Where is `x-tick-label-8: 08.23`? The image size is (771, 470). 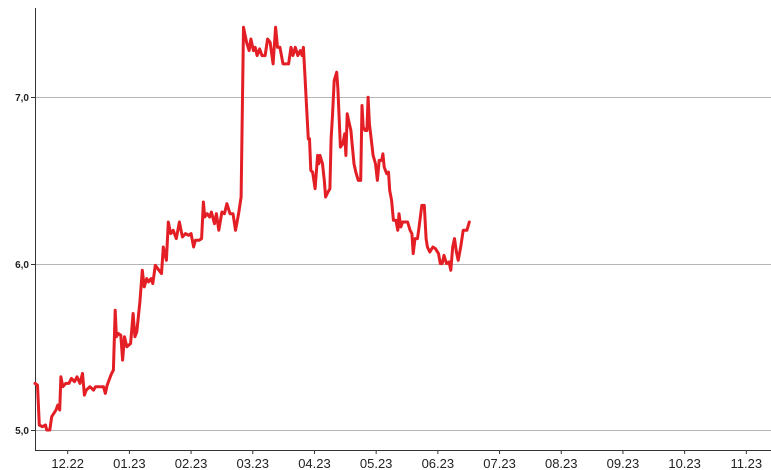 x-tick-label-8: 08.23 is located at coordinates (561, 463).